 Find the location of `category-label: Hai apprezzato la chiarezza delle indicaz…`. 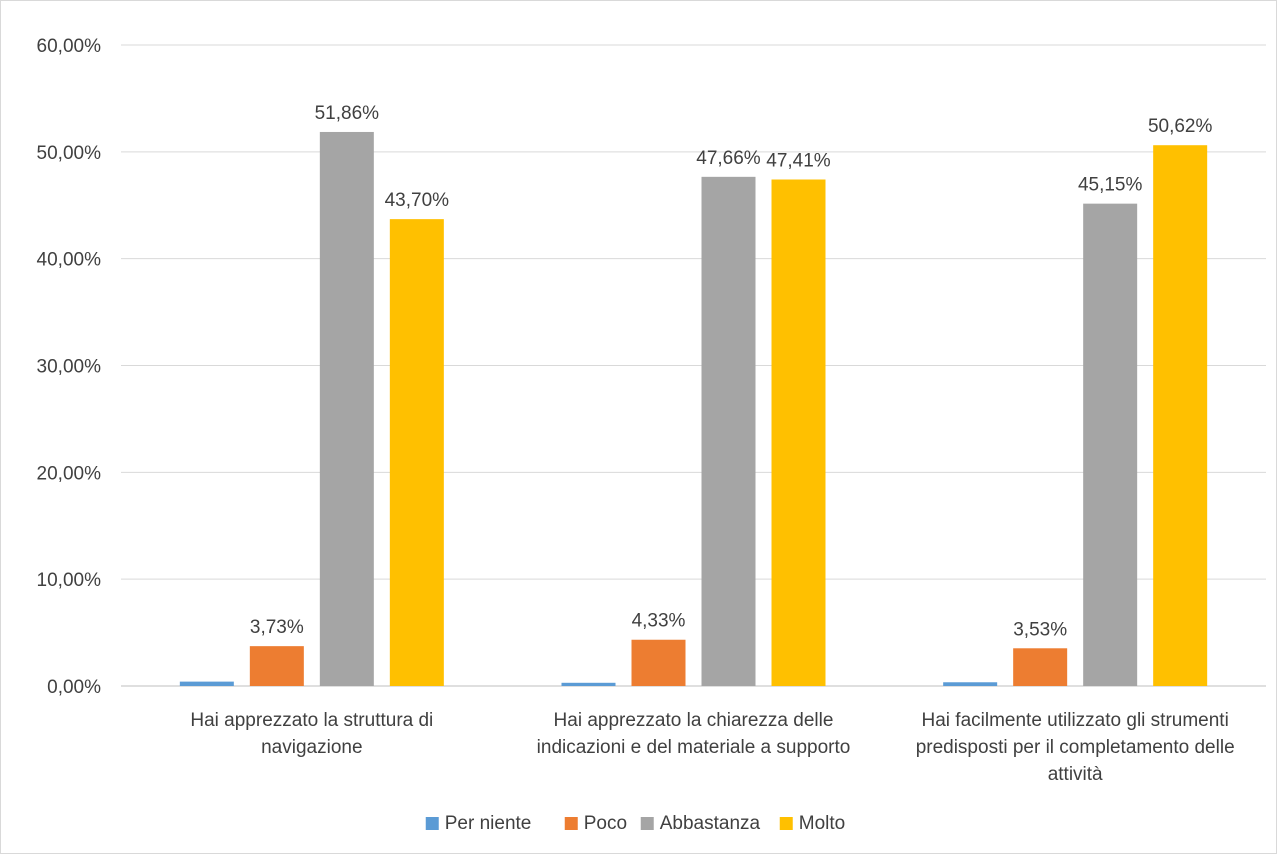

category-label: Hai apprezzato la chiarezza delle indicaz… is located at coordinates (694, 734).